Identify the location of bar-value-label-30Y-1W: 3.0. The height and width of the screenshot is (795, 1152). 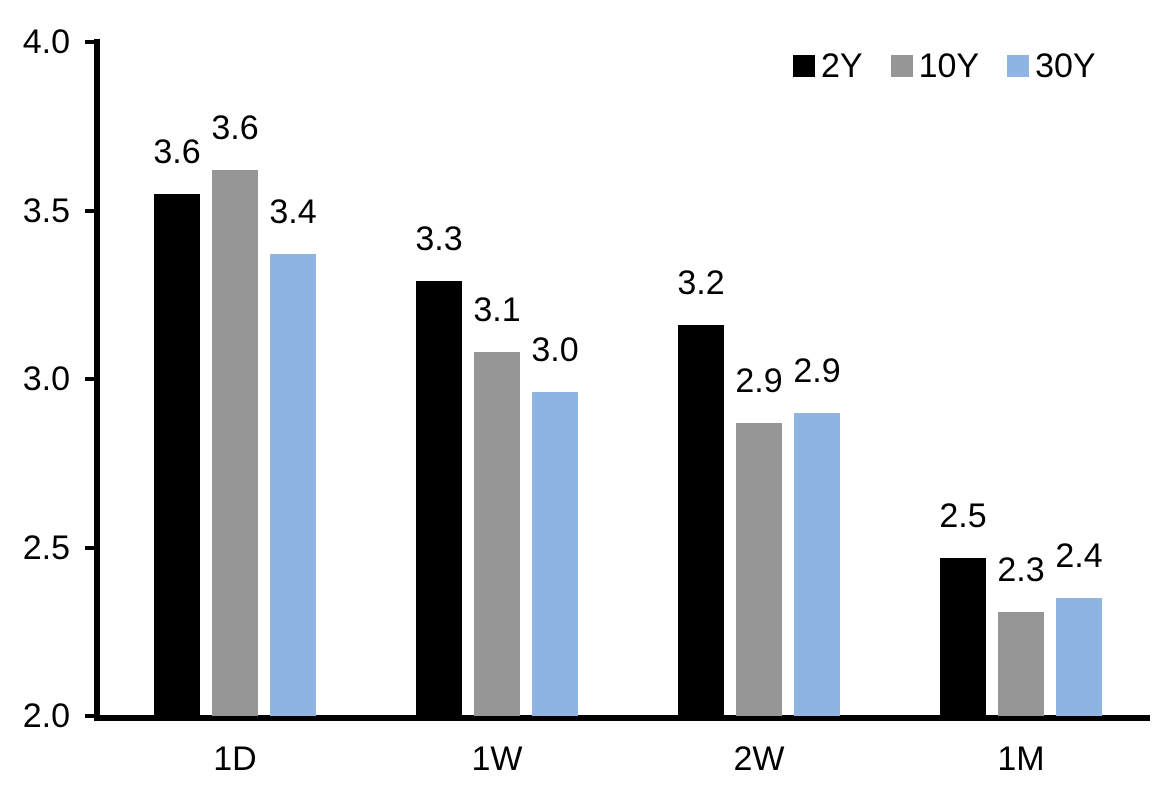
(555, 350).